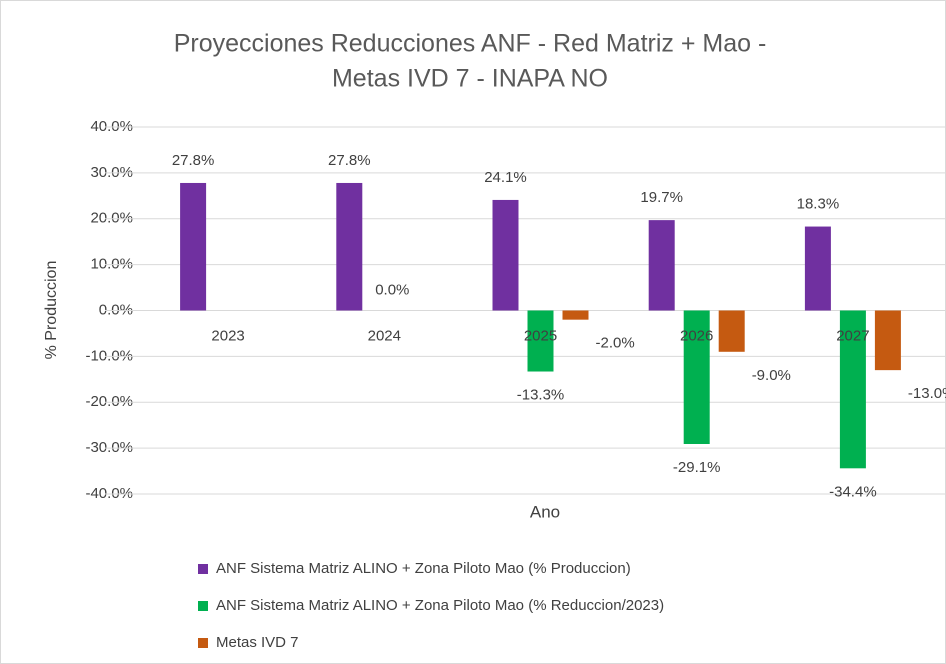  Describe the element at coordinates (111, 218) in the screenshot. I see `y-tick-label: 20.0%` at that location.